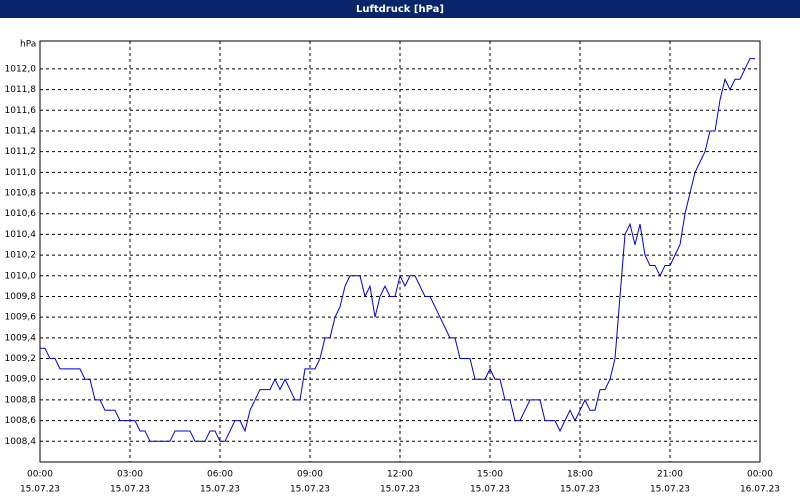 The width and height of the screenshot is (800, 500). I want to click on y-tick-label: 1009,6, so click(21, 318).